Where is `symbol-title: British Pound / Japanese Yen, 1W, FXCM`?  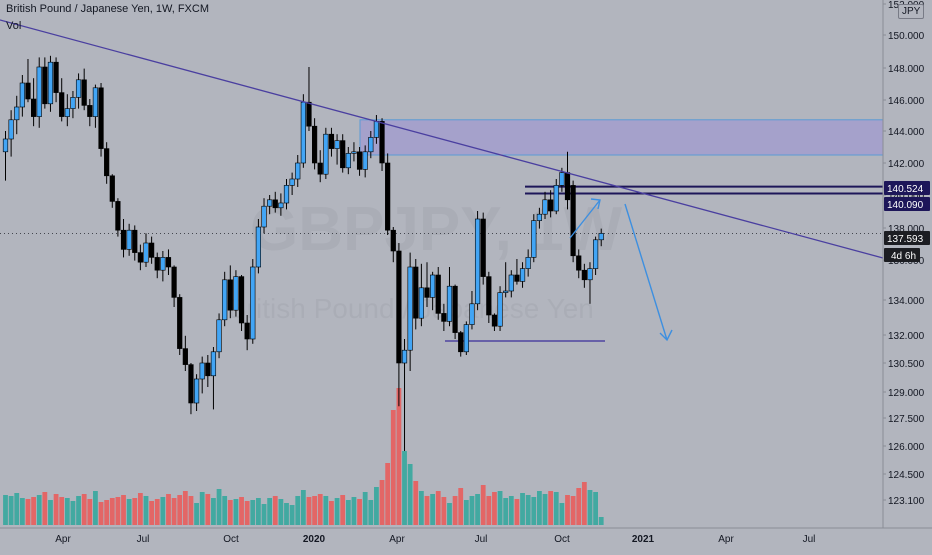 symbol-title: British Pound / Japanese Yen, 1W, FXCM is located at coordinates (108, 9).